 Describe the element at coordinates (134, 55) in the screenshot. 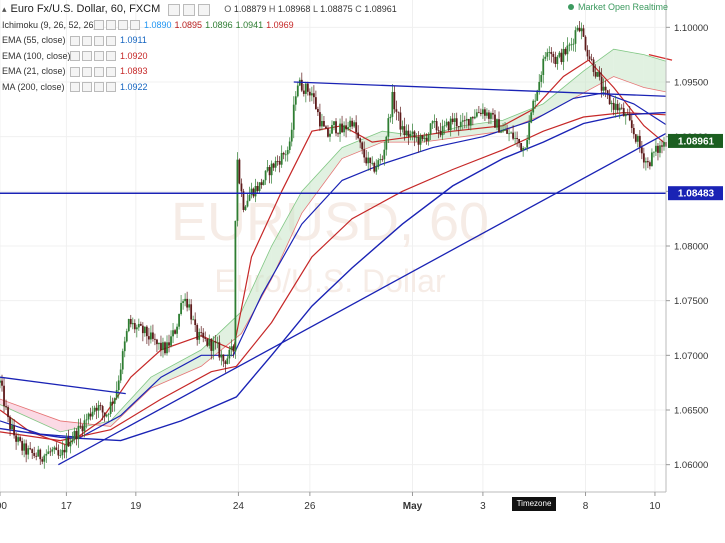

I see `indicator-value: 1.0920` at that location.